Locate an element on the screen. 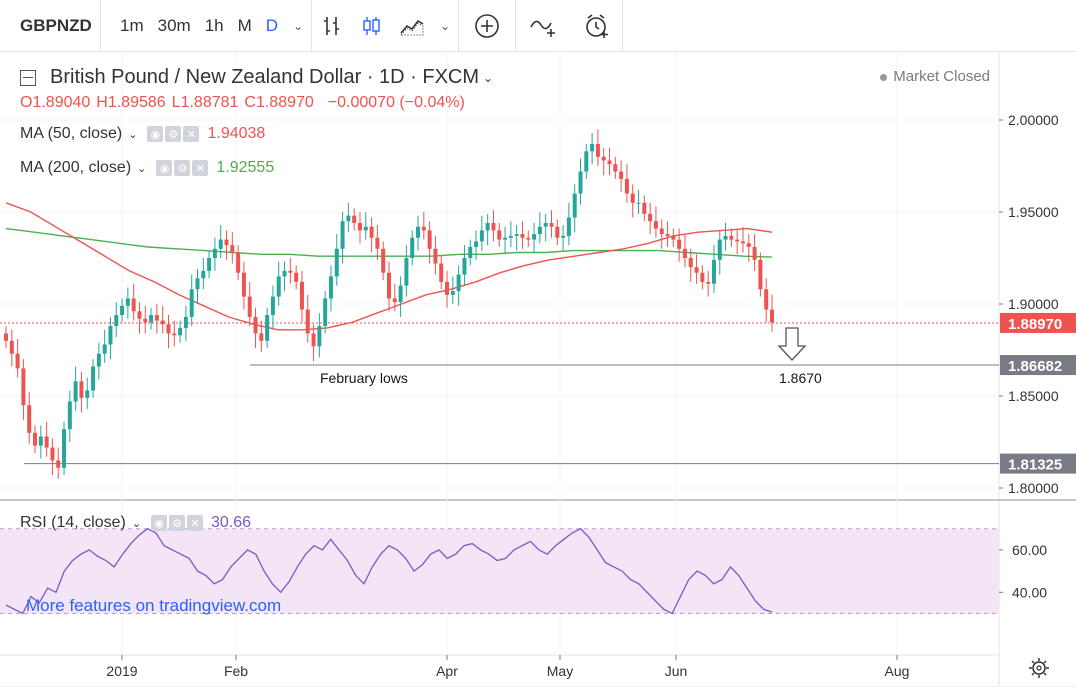  price-tick-label: 1.90000 is located at coordinates (1033, 304).